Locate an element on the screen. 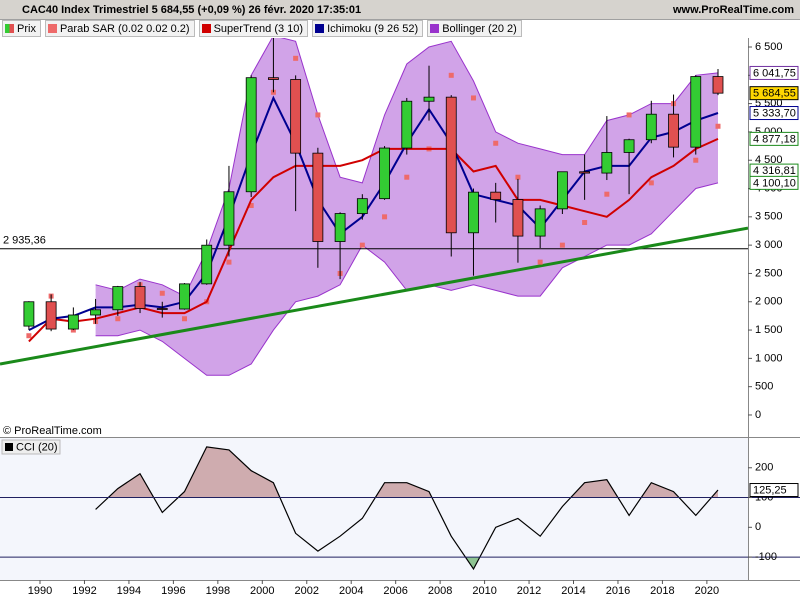 The width and height of the screenshot is (800, 600). legend-item: Bollinger (20 2) is located at coordinates (474, 28).